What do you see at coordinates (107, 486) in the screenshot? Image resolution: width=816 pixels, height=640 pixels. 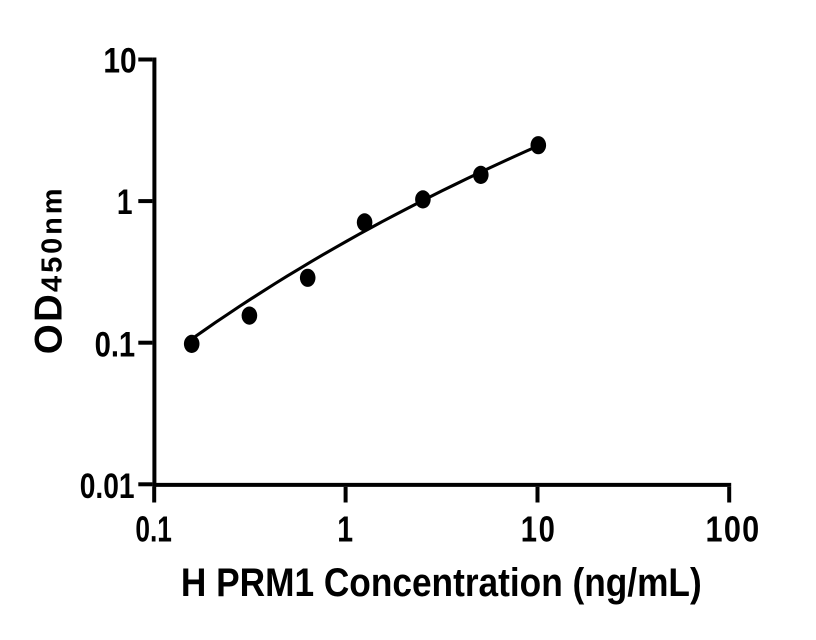 I see `svg-text: 0.01` at bounding box center [107, 486].